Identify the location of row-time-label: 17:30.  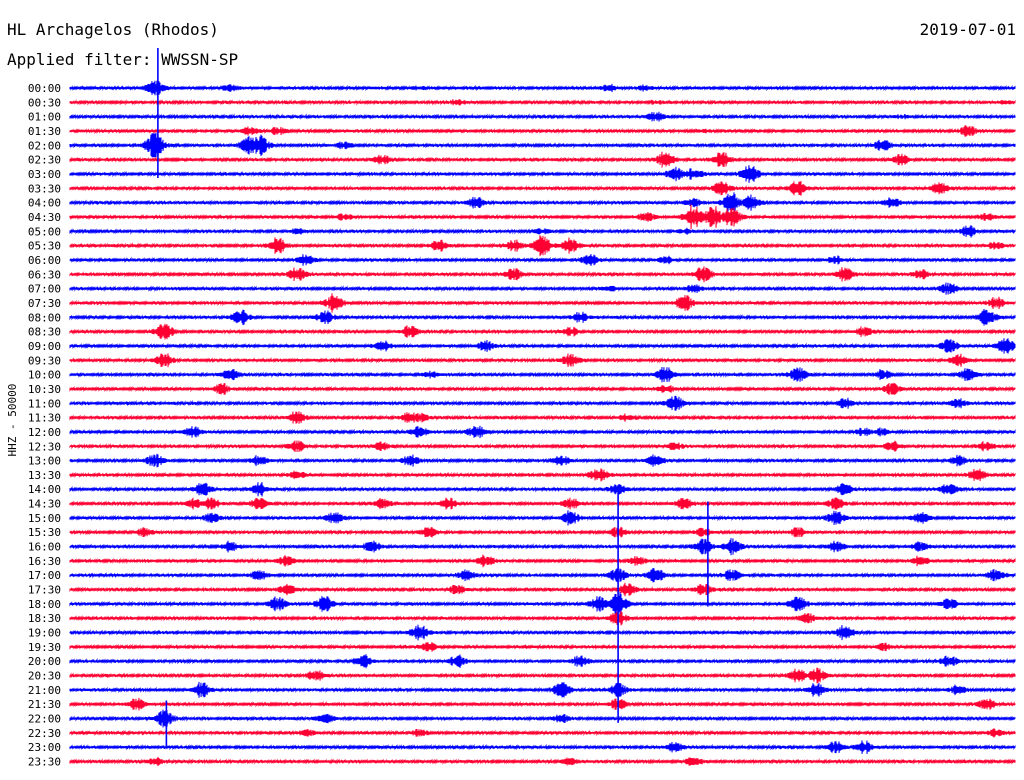
(44, 590).